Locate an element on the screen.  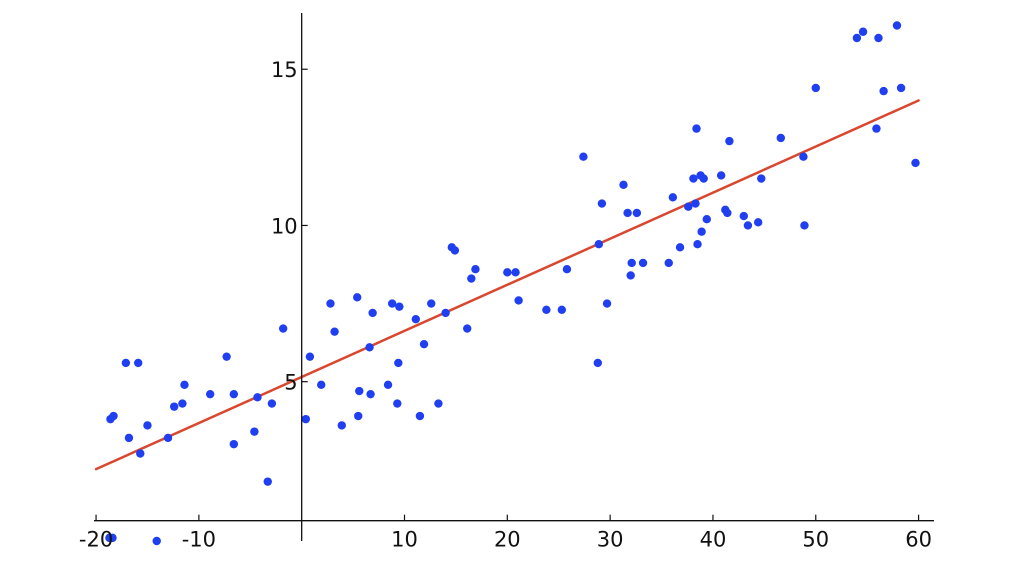
x-tick-label: 20 is located at coordinates (507, 540).